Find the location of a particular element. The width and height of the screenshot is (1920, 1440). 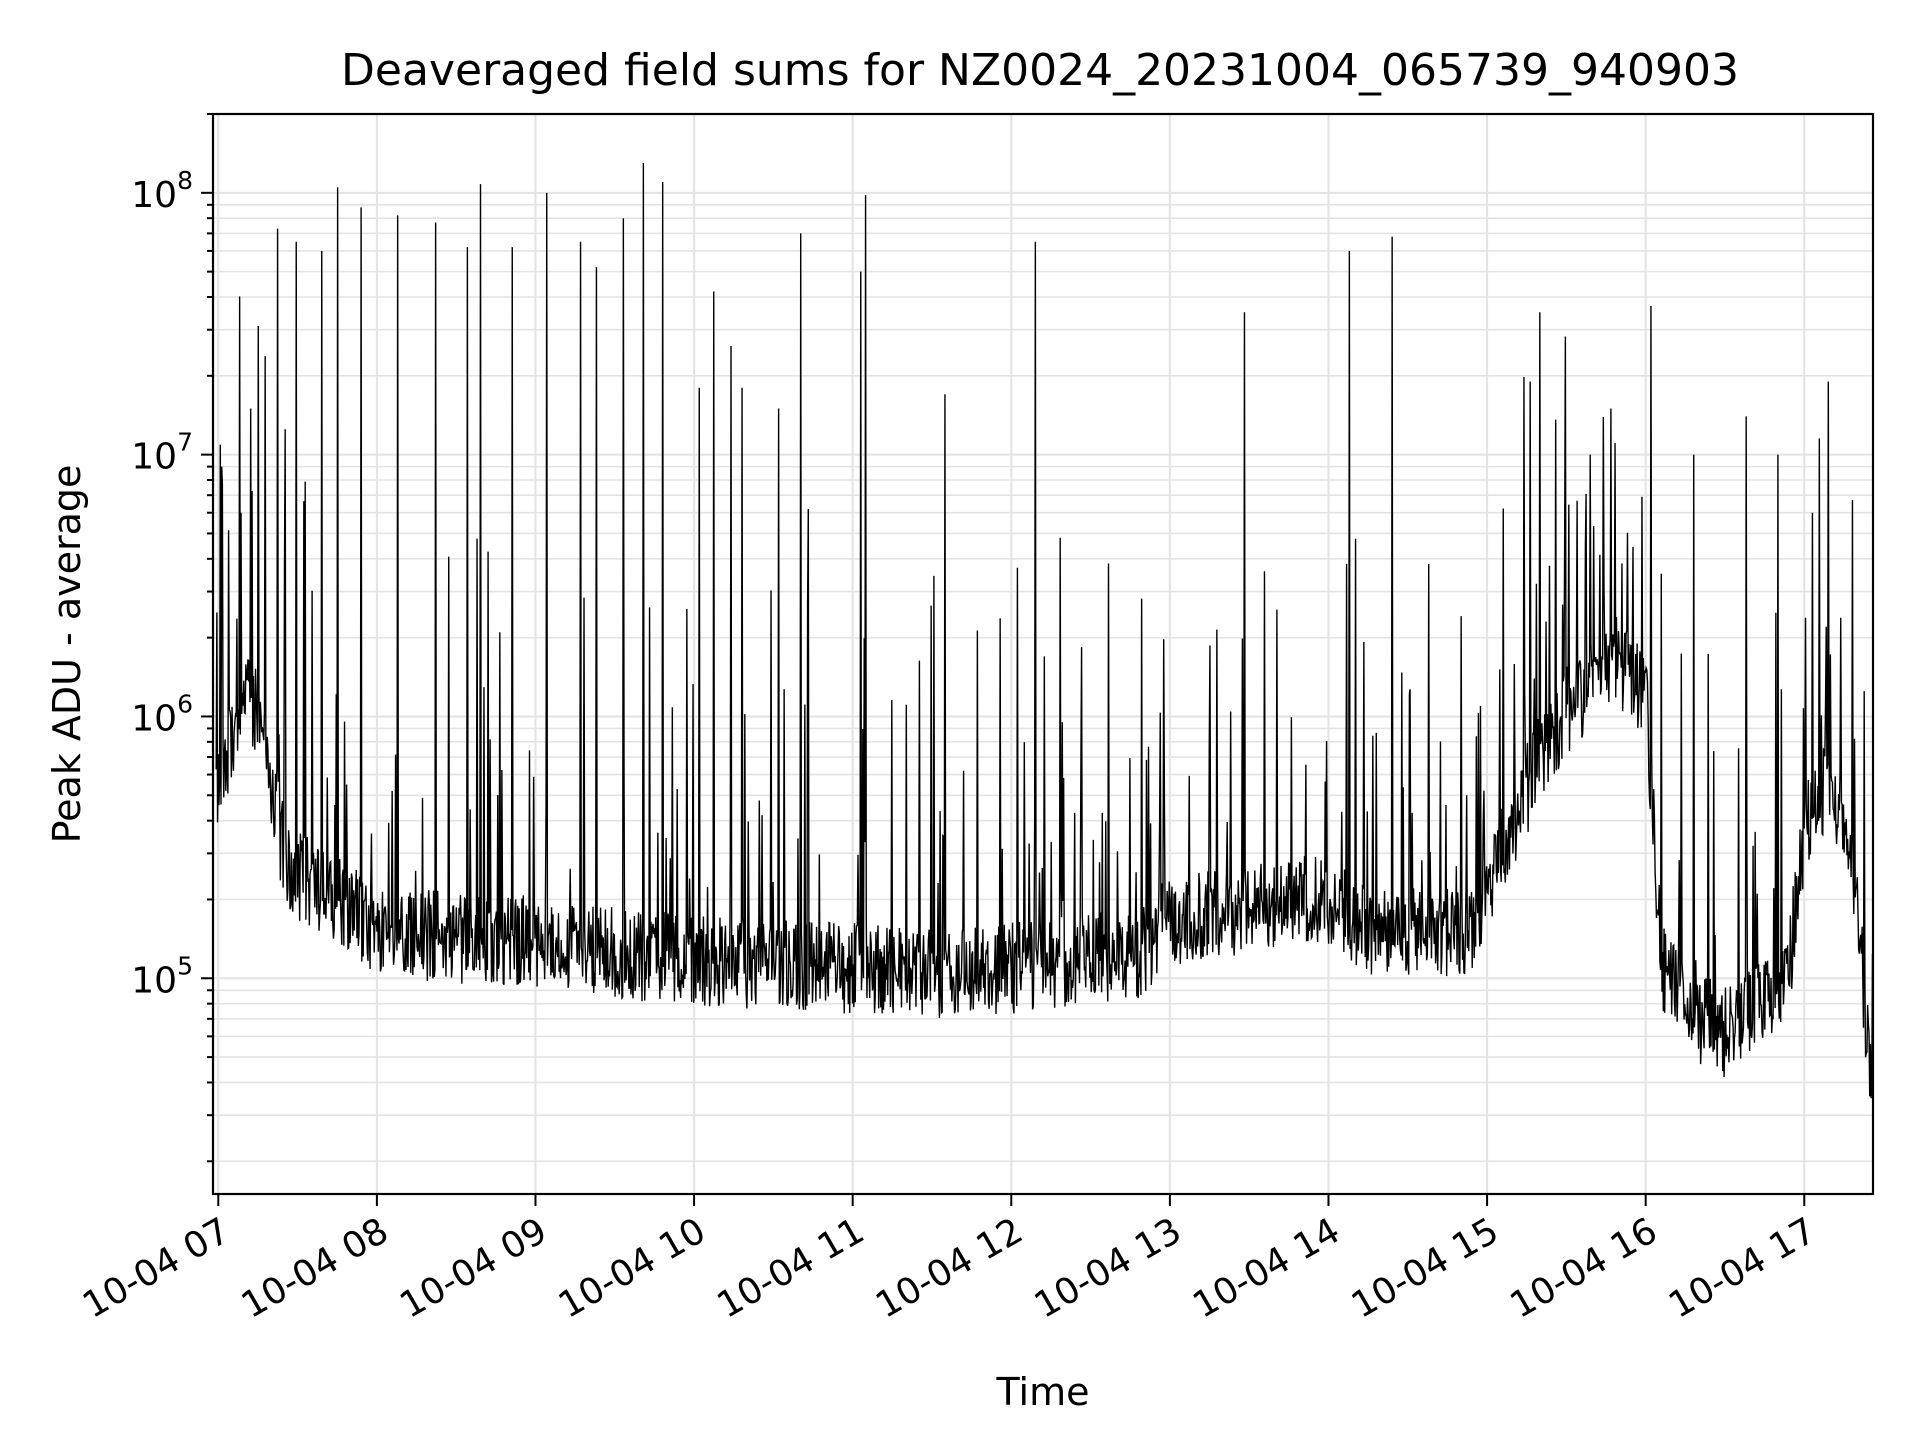

x-tick-label: 10-04 13 is located at coordinates (1108, 1268).